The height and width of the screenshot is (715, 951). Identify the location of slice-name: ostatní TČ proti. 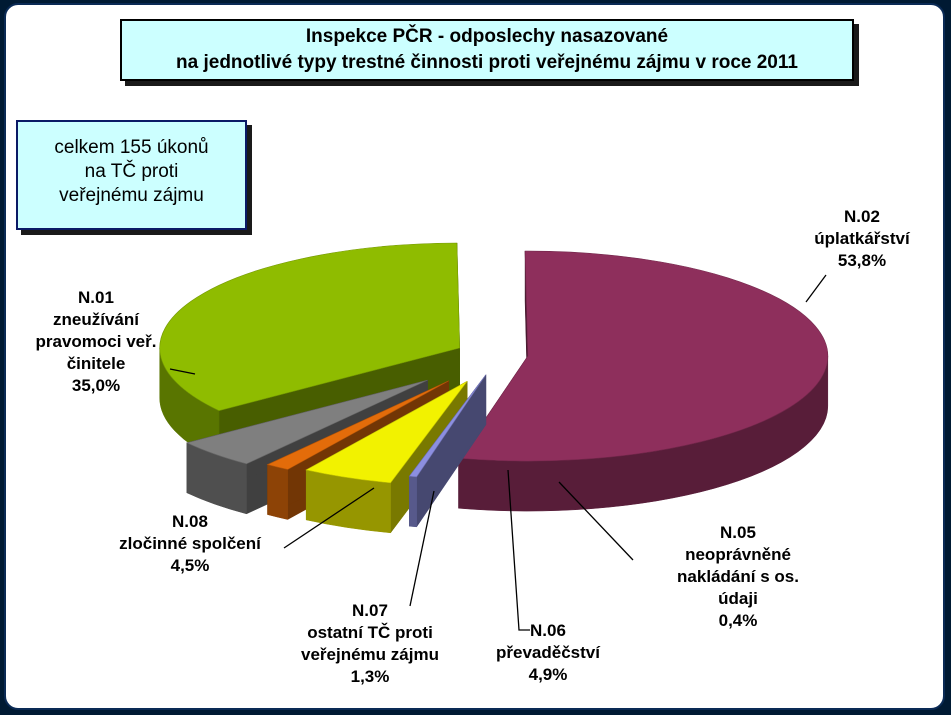
(370, 632).